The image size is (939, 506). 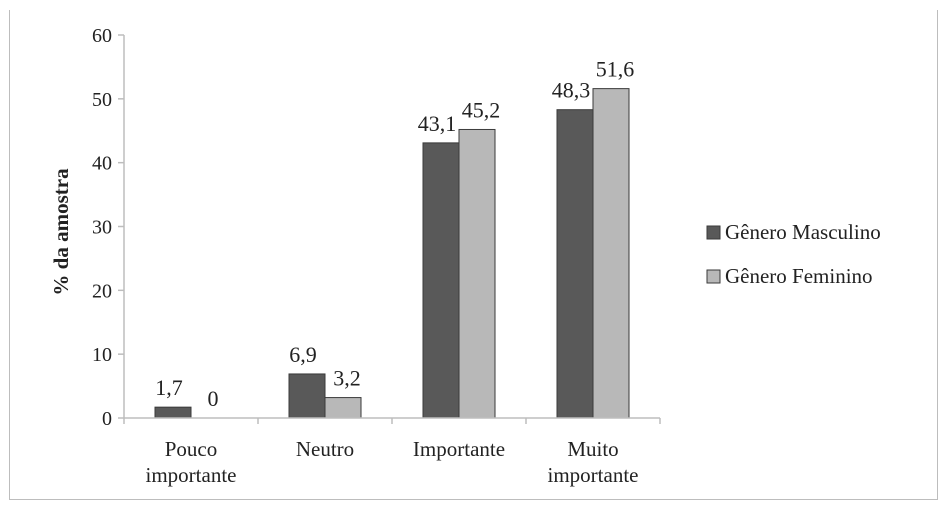 What do you see at coordinates (169, 387) in the screenshot?
I see `data-label: 1,7` at bounding box center [169, 387].